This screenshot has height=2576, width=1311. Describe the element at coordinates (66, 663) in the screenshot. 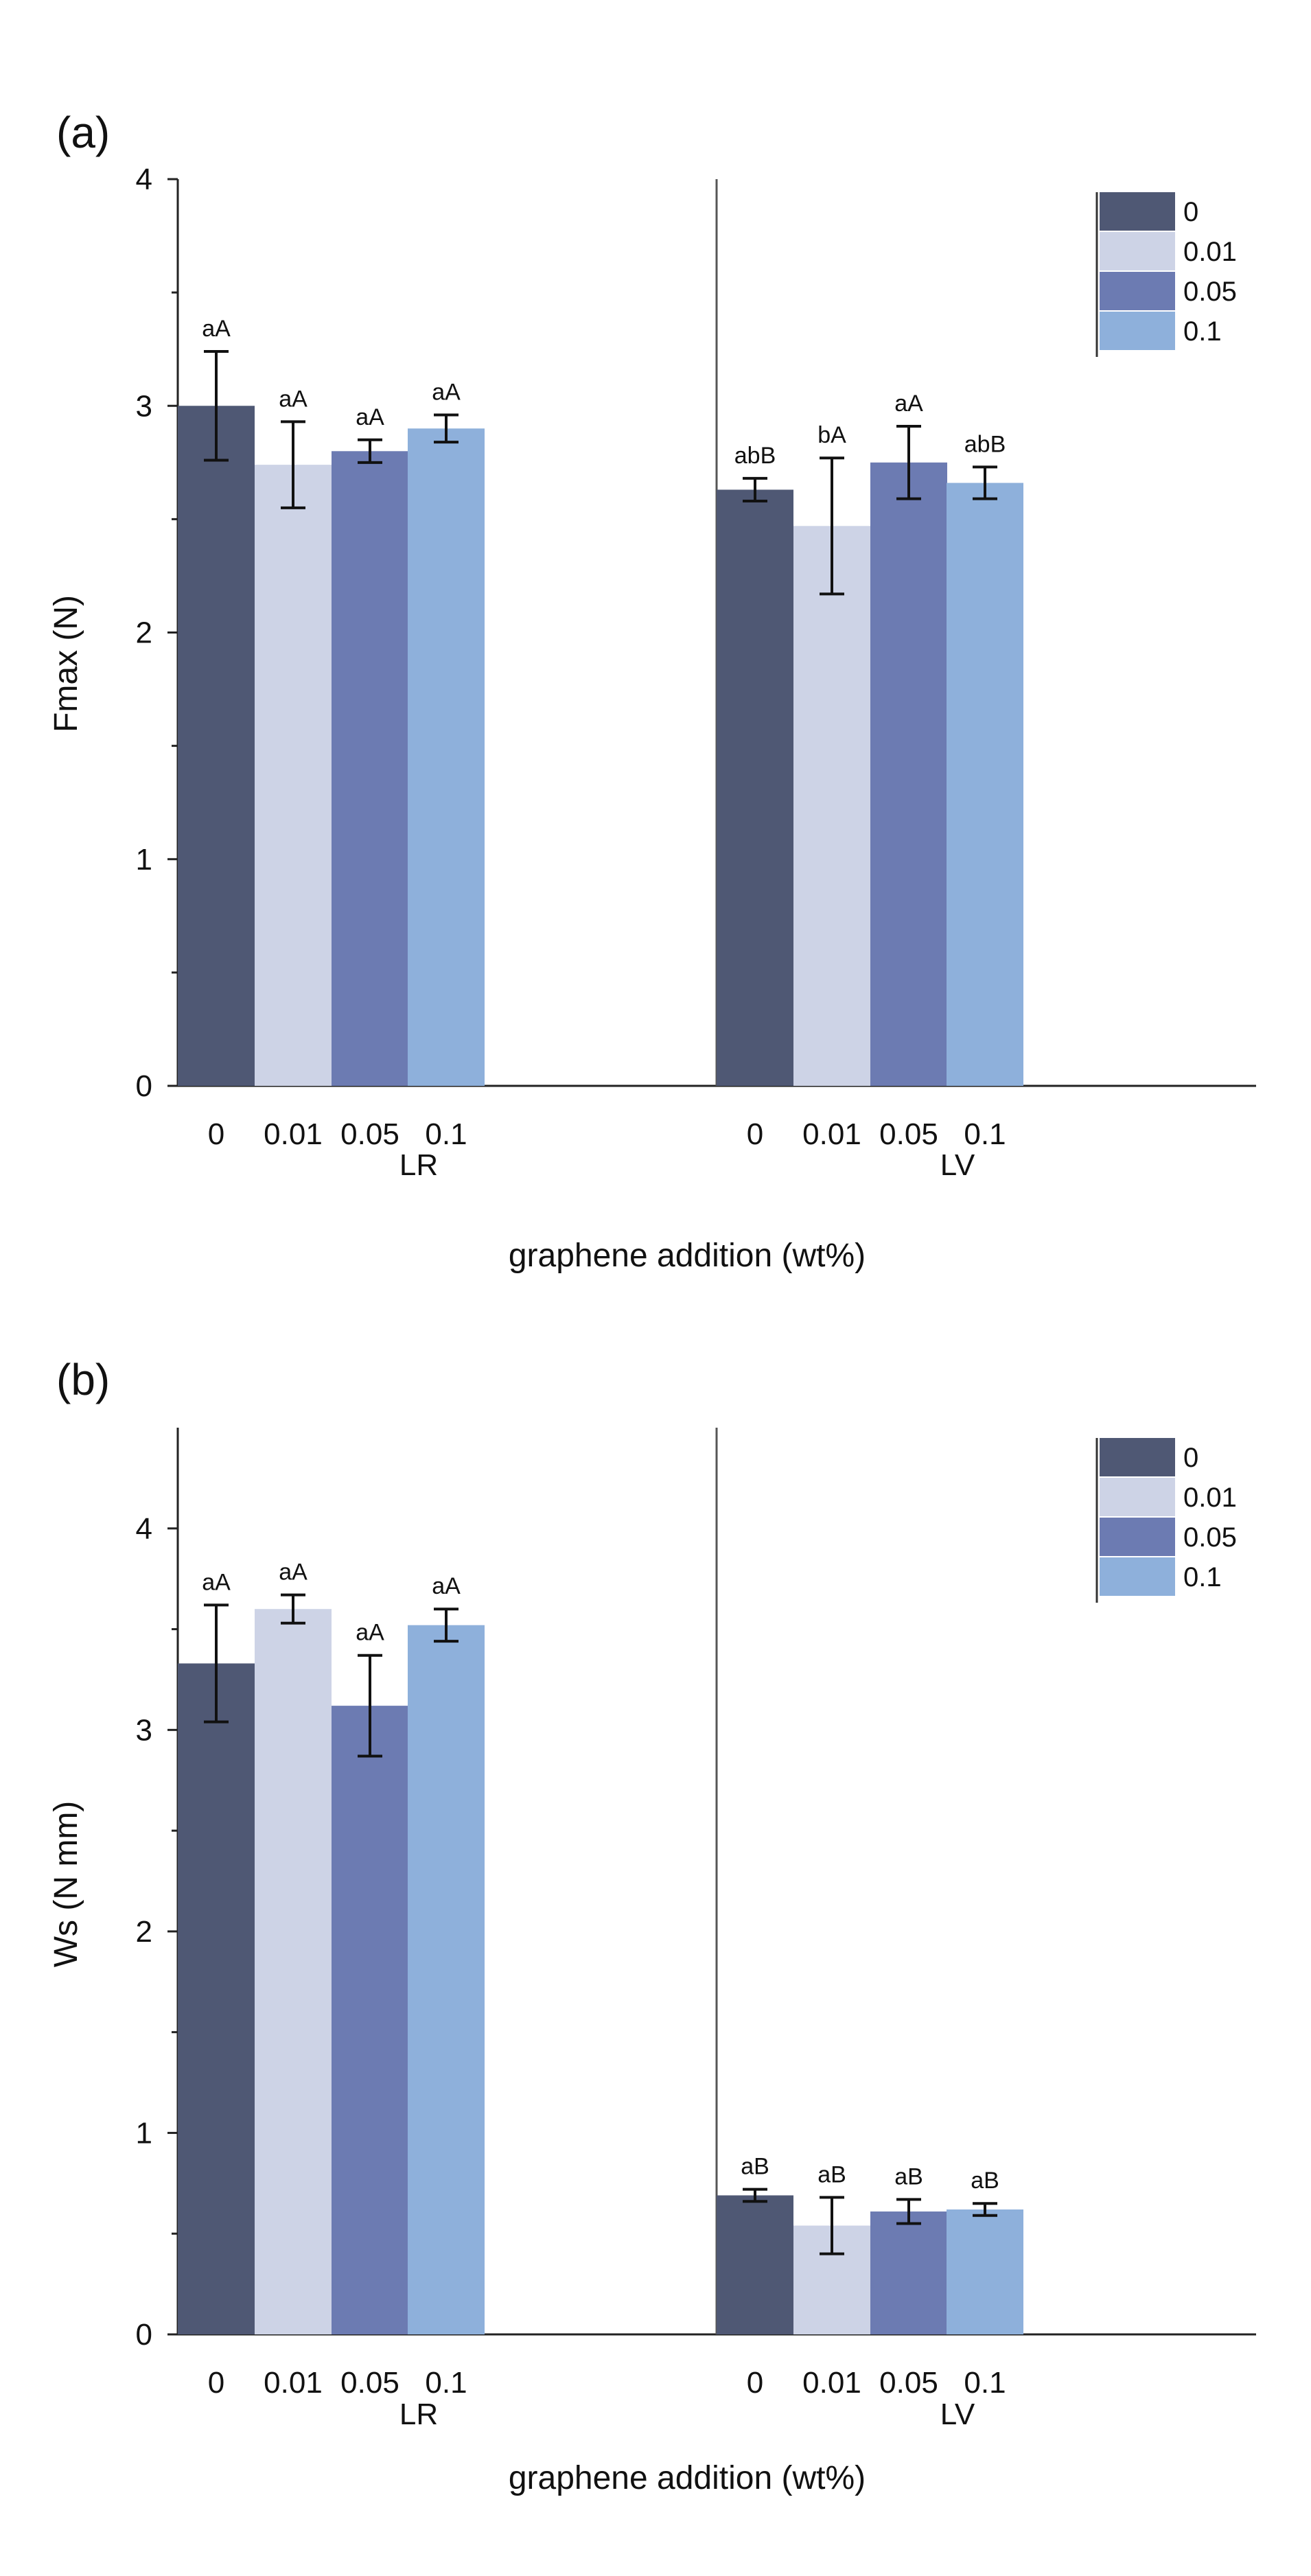

I see `y-axis-title: Fmax (N)` at that location.